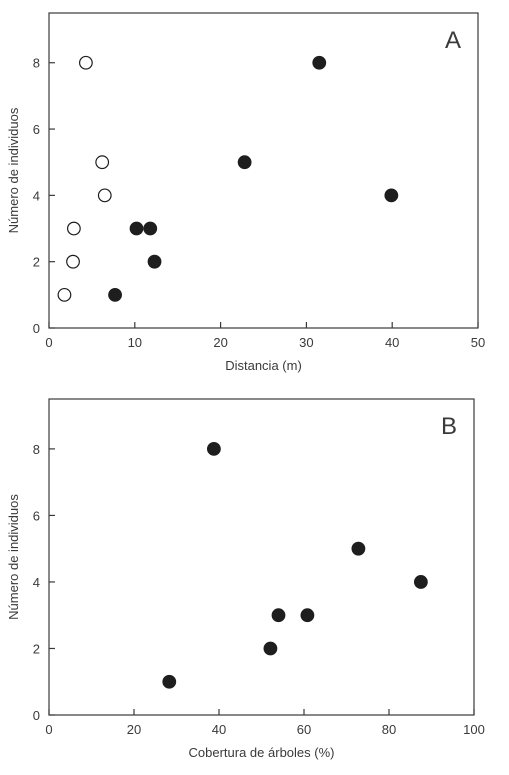 The width and height of the screenshot is (509, 775). Describe the element at coordinates (474, 729) in the screenshot. I see `x-tick-label: 100` at that location.